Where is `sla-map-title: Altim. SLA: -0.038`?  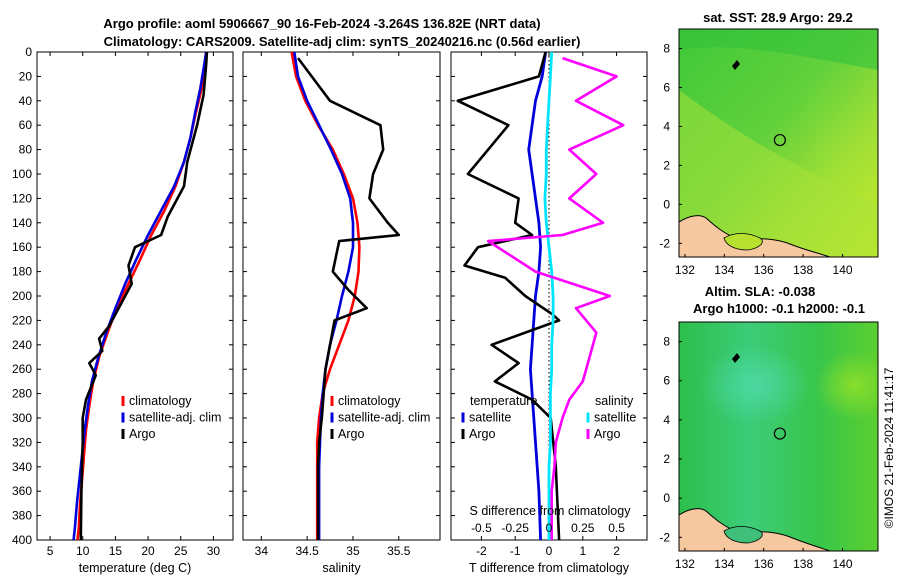
sla-map-title: Altim. SLA: -0.038 is located at coordinates (760, 291).